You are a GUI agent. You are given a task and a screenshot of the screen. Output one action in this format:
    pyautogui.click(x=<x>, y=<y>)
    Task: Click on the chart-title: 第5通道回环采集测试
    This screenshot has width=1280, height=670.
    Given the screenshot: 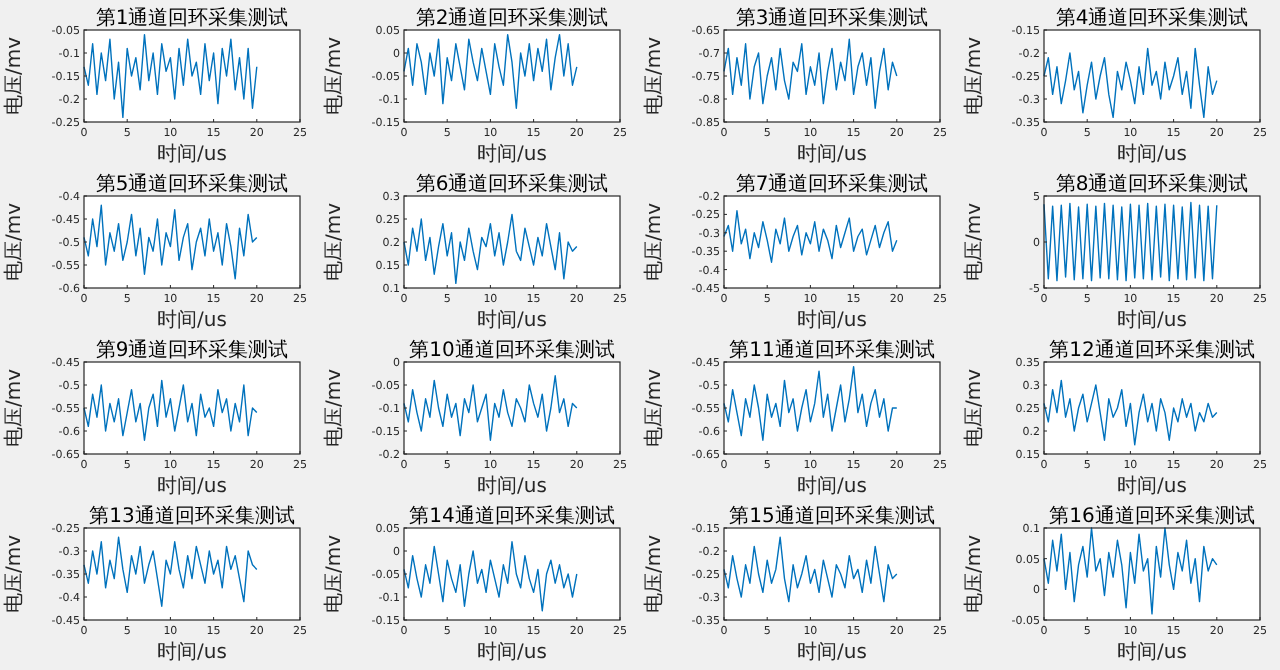 What is the action you would take?
    pyautogui.click(x=192, y=184)
    